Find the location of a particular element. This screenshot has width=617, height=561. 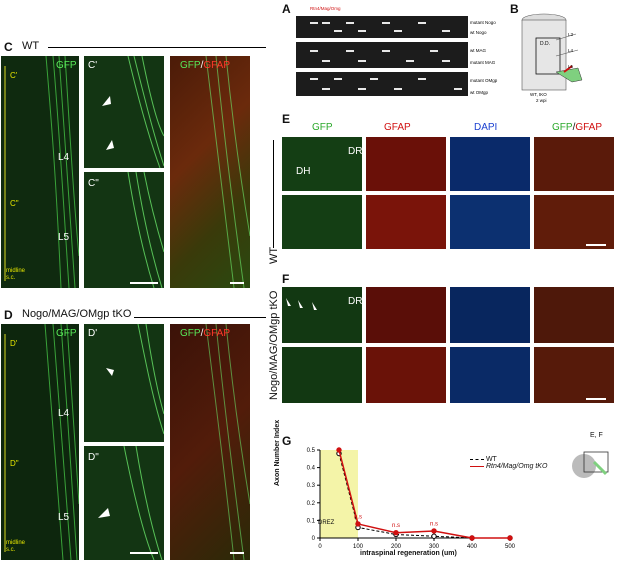

panel-c-l4: L4 is located at coordinates (64, 157).